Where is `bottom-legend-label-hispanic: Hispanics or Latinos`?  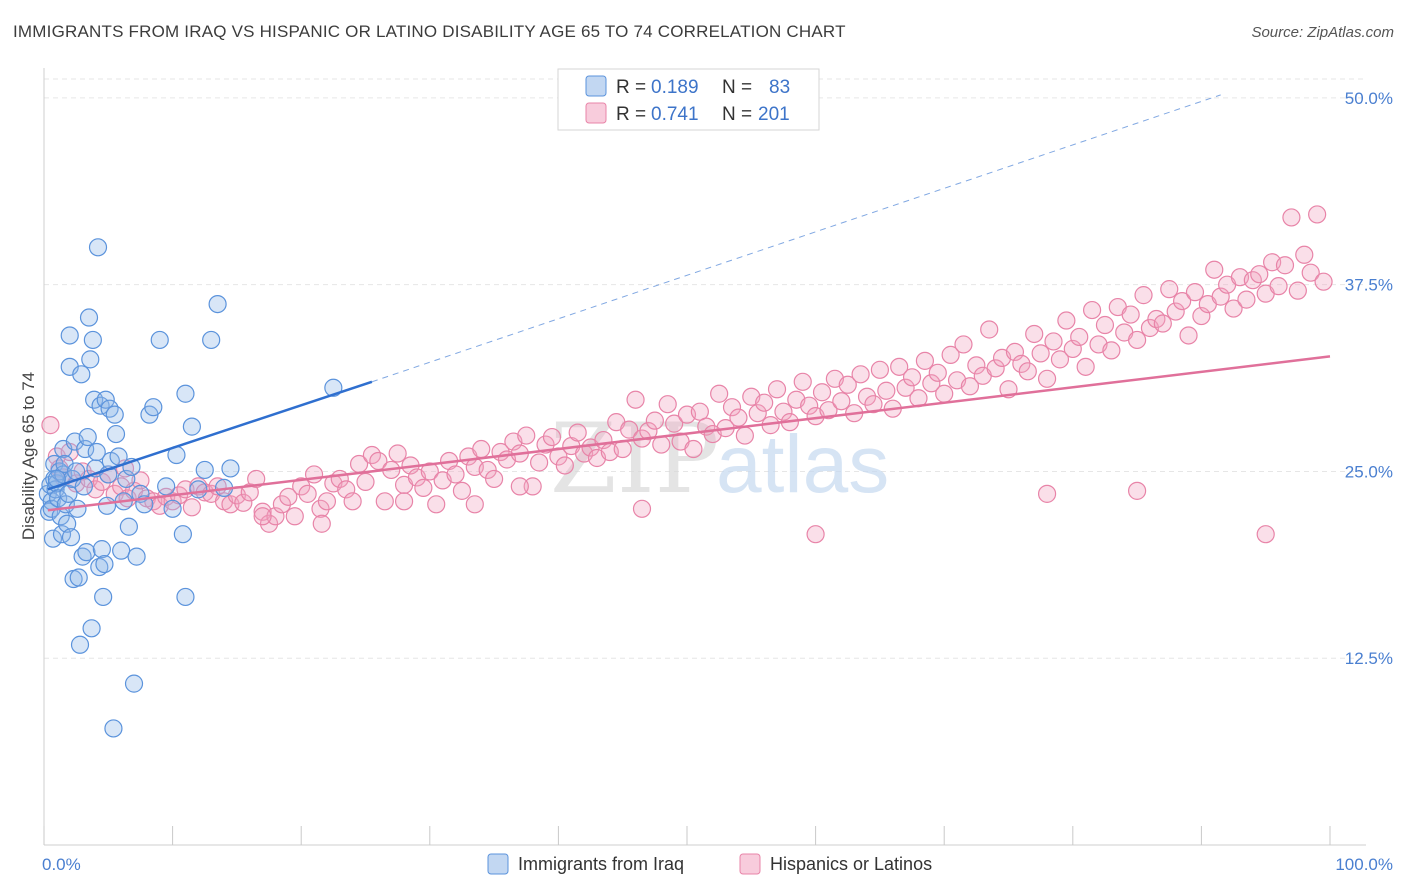 bottom-legend-label-hispanic: Hispanics or Latinos is located at coordinates (851, 864).